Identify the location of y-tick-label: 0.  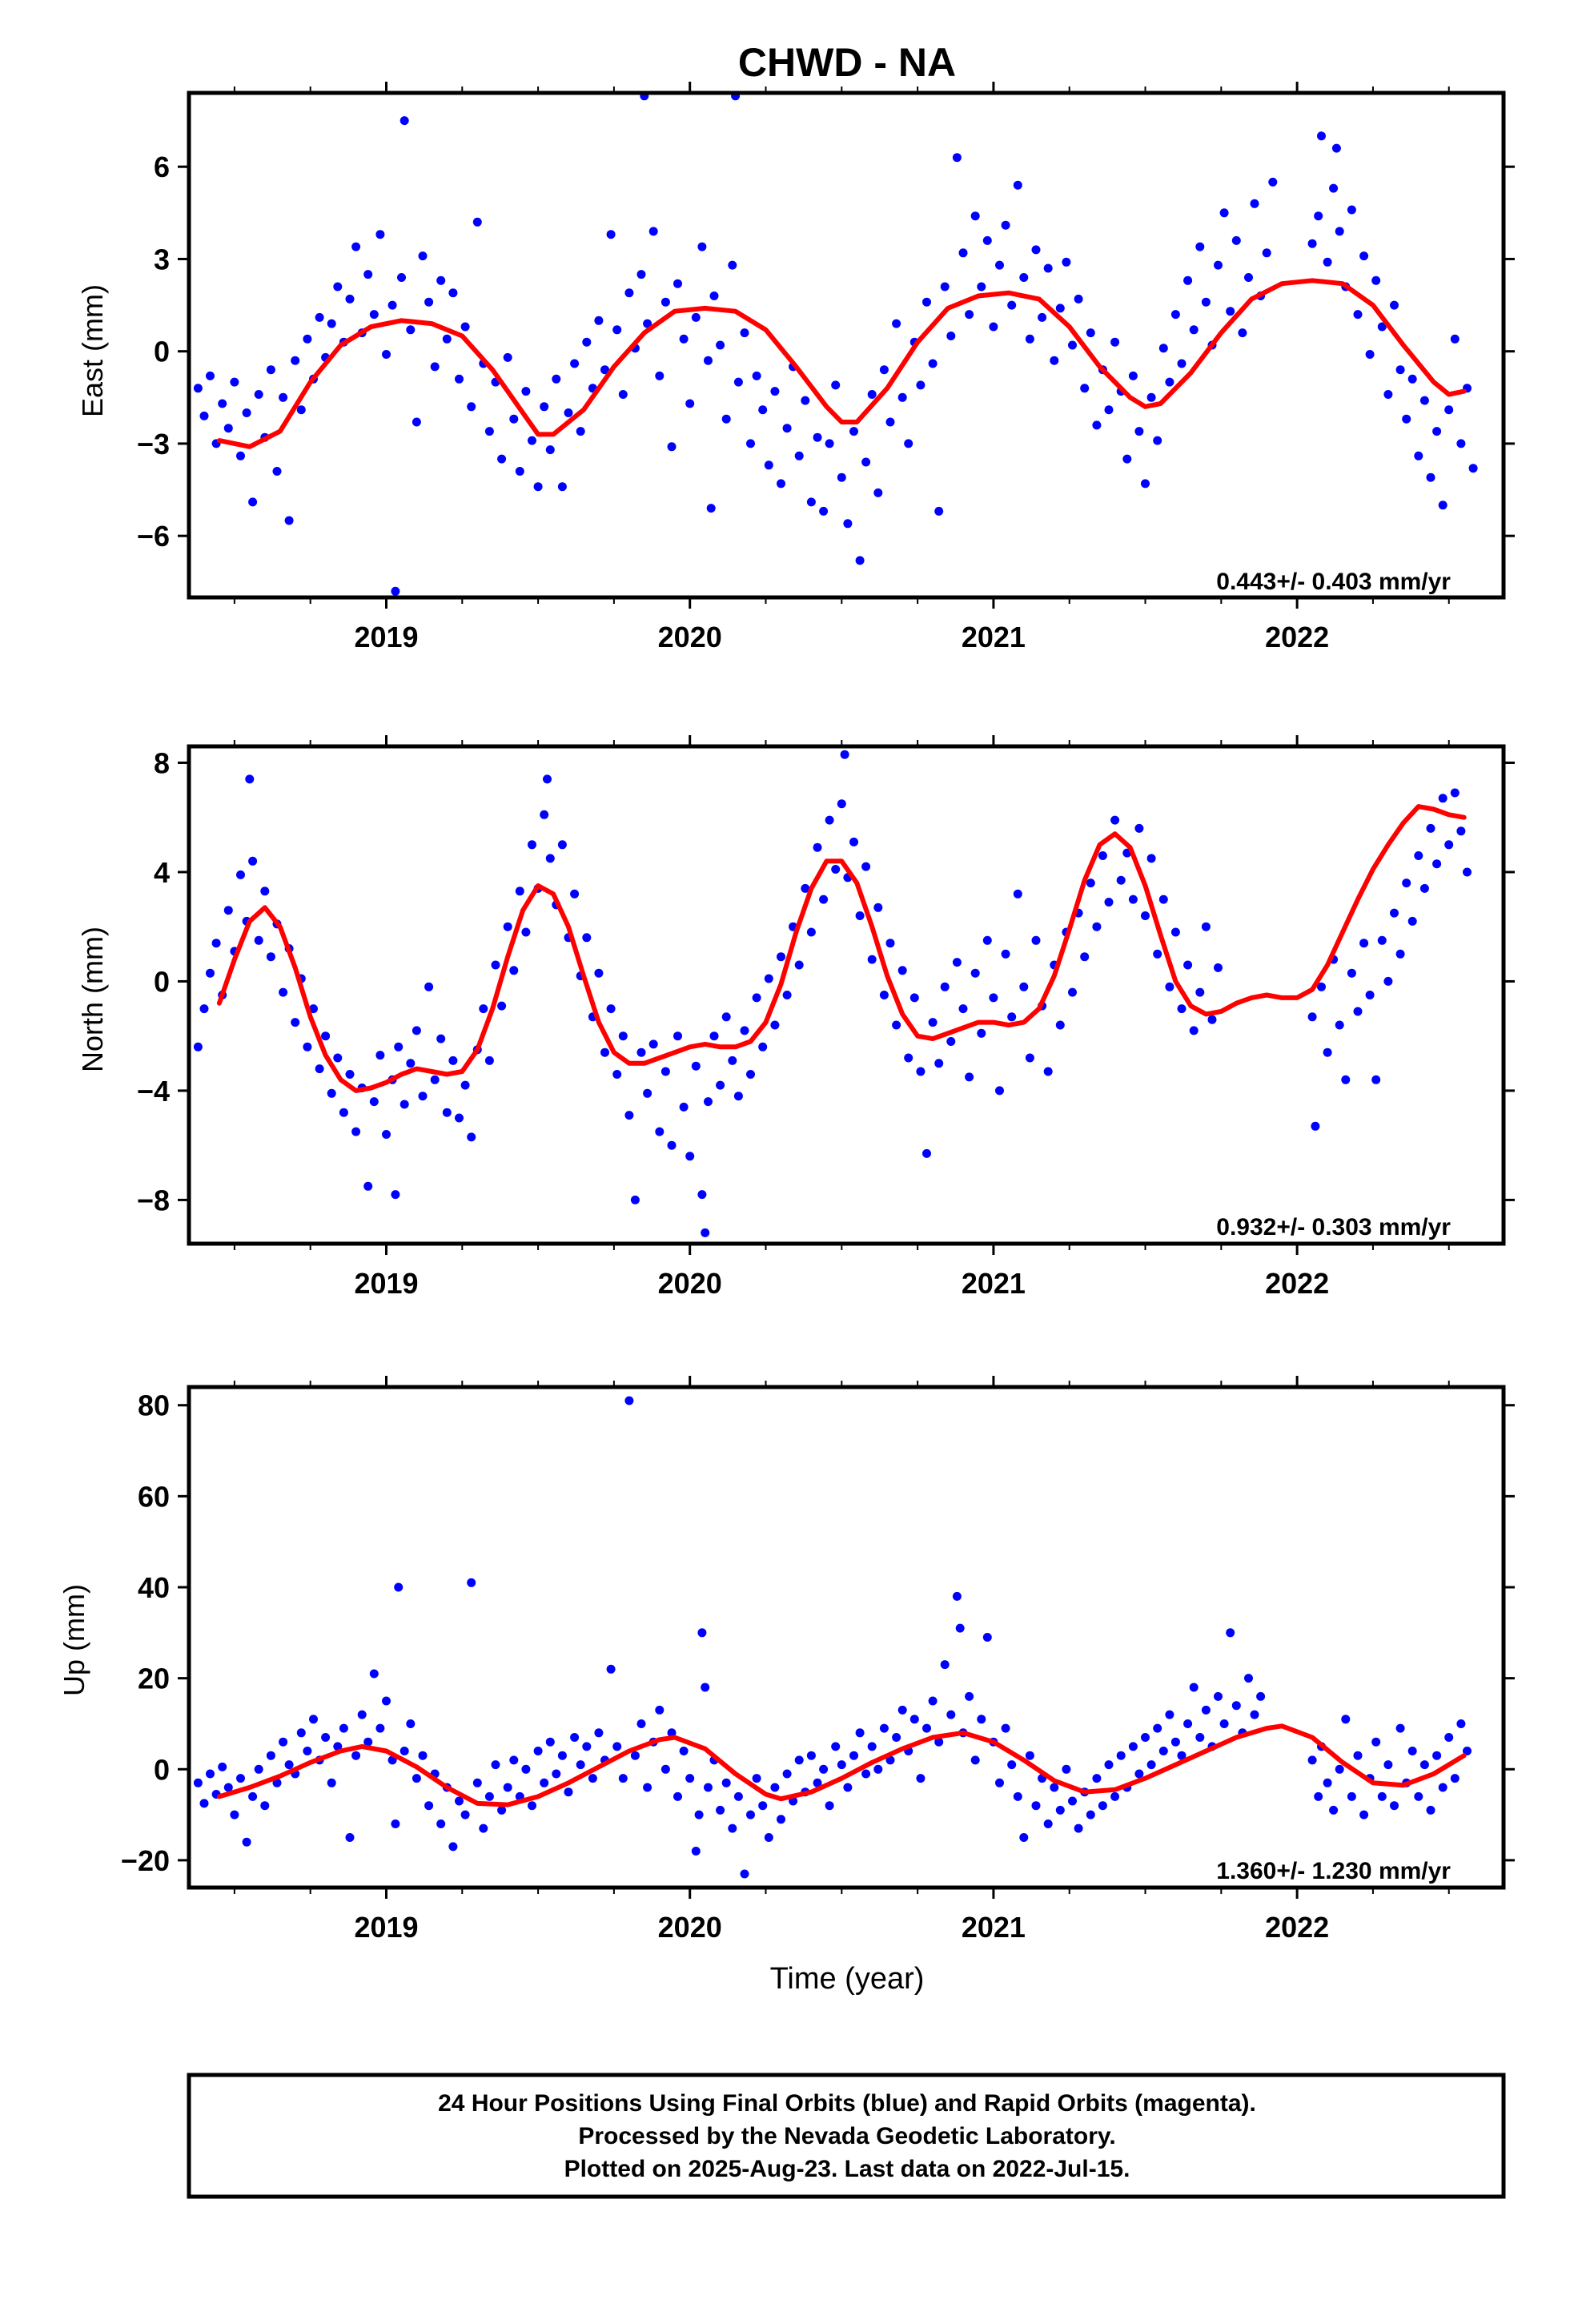
(162, 981).